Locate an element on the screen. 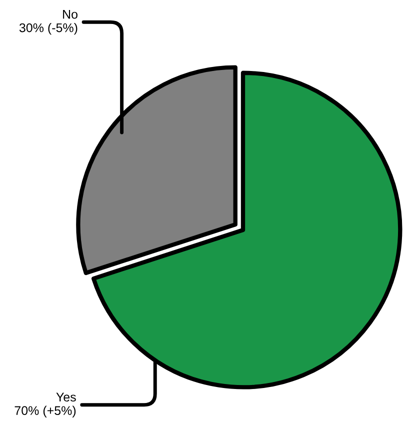 The width and height of the screenshot is (406, 427). data-label: 70% (+5%) is located at coordinates (45, 412).